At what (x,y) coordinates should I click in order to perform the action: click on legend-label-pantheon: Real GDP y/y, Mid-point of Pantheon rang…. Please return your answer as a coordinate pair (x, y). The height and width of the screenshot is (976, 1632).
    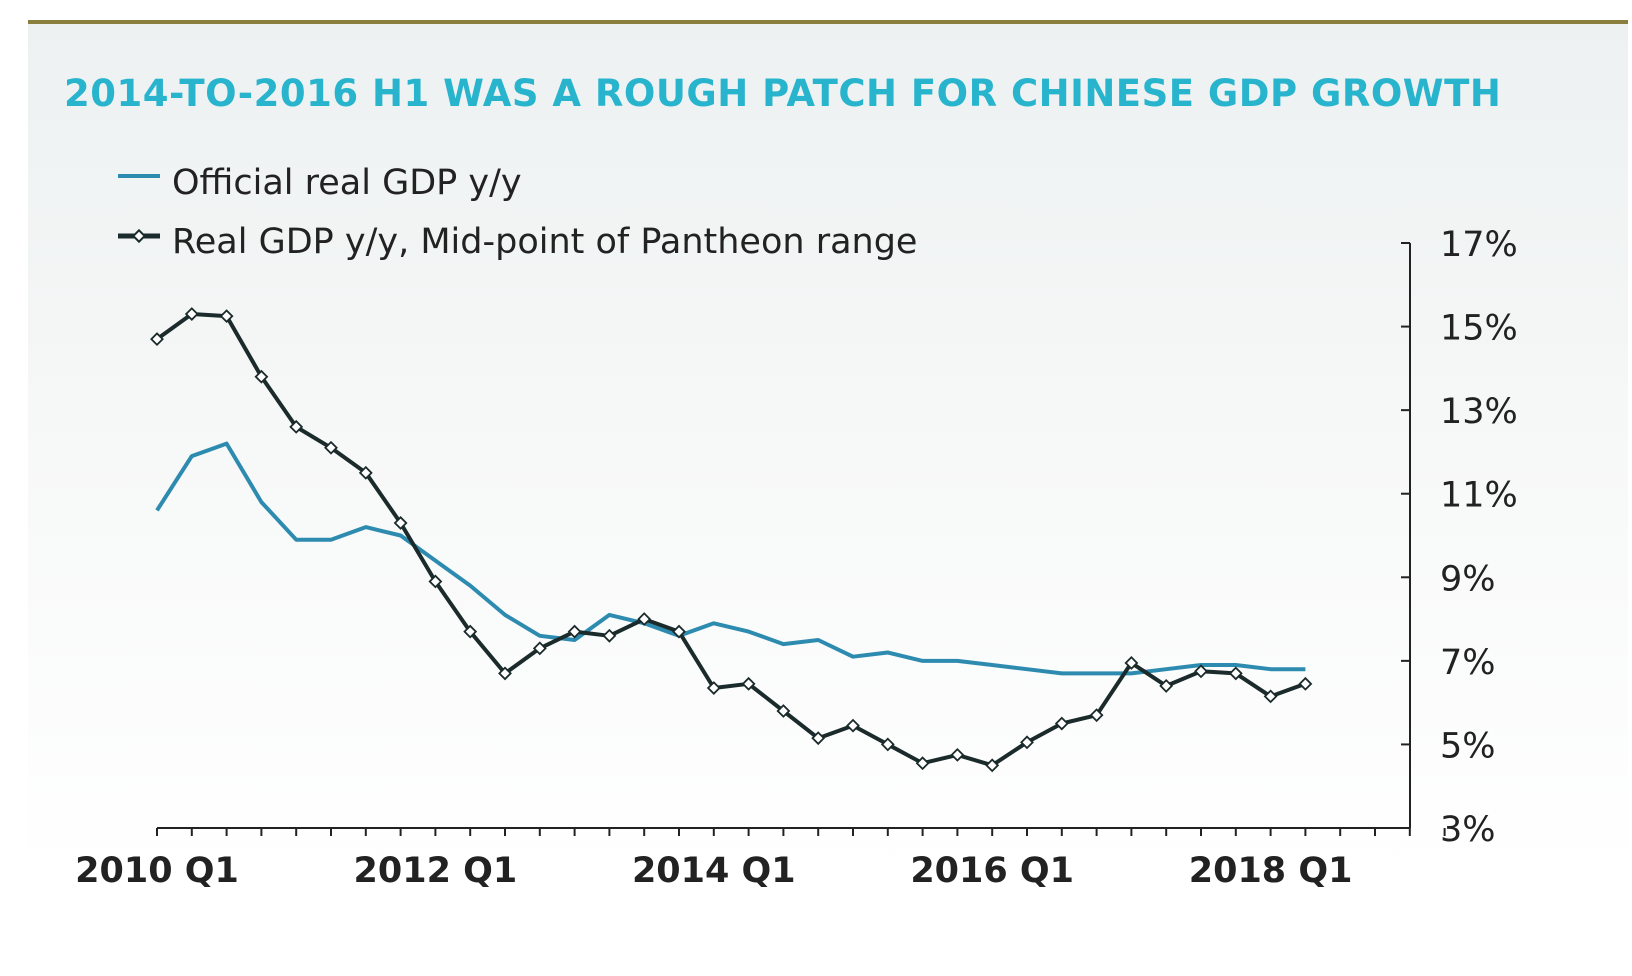
    Looking at the image, I should click on (544, 242).